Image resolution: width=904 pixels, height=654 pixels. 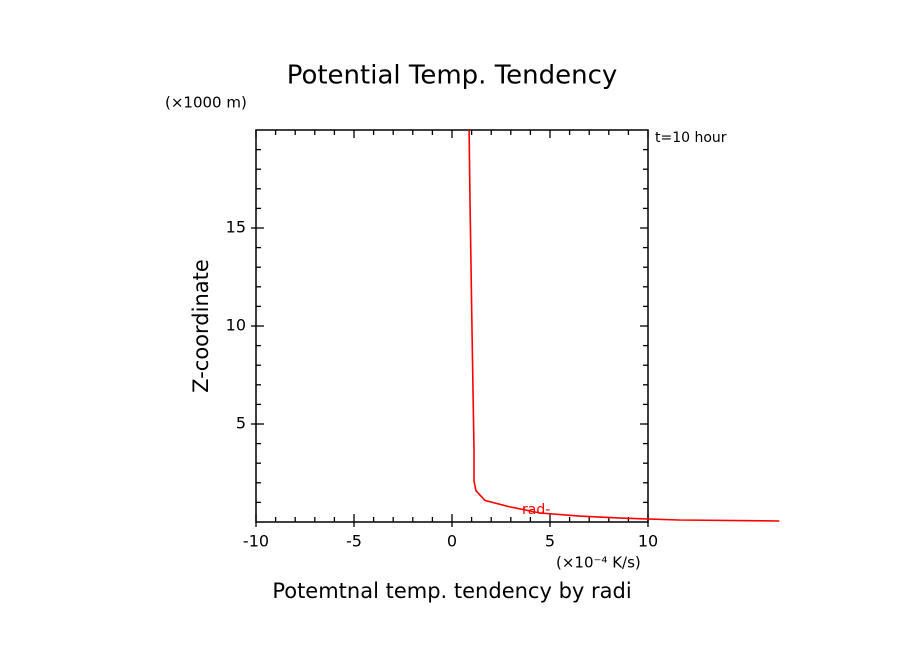 What do you see at coordinates (598, 563) in the screenshot?
I see `x-unit: (×10⁻⁴ K/s)` at bounding box center [598, 563].